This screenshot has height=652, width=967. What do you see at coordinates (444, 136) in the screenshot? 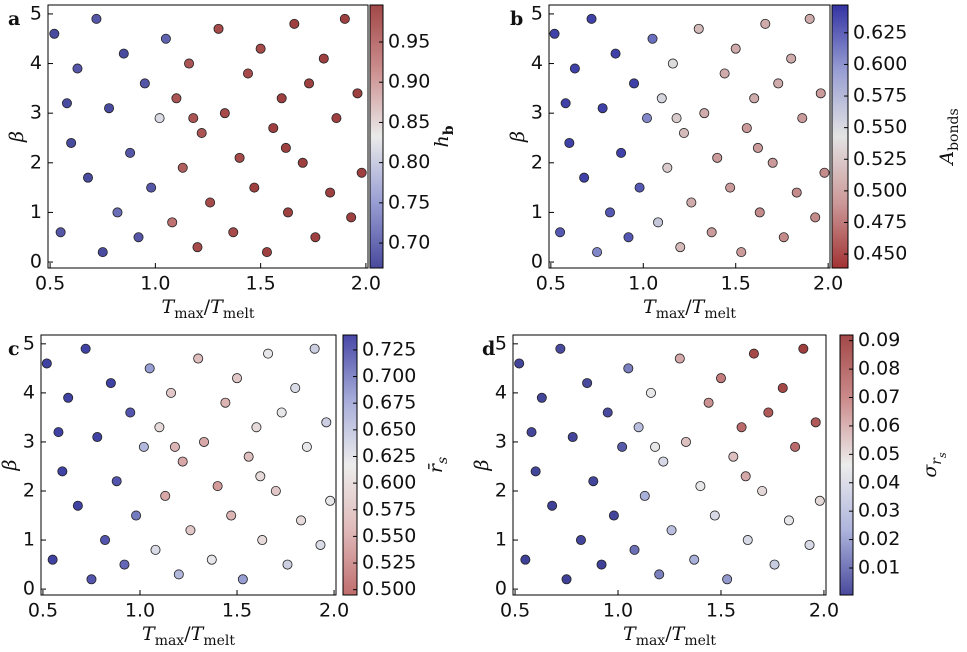
I see `colorbar-label: hb` at bounding box center [444, 136].